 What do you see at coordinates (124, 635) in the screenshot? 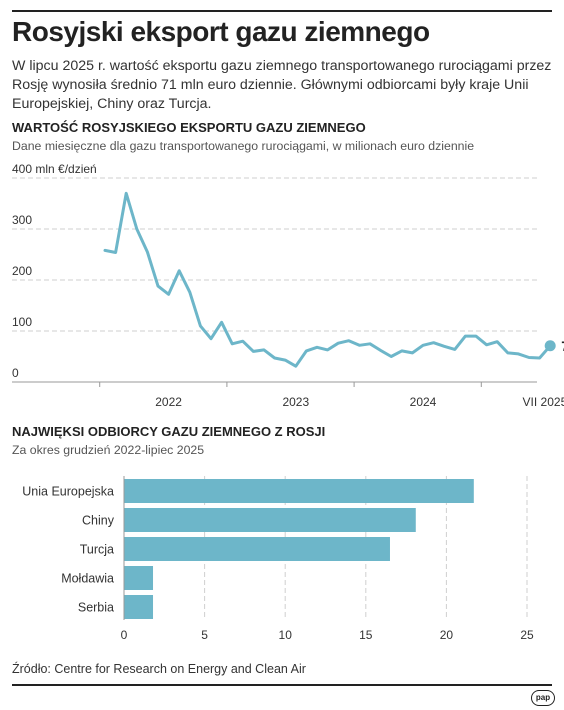
I see `x-tick-label: 0` at bounding box center [124, 635].